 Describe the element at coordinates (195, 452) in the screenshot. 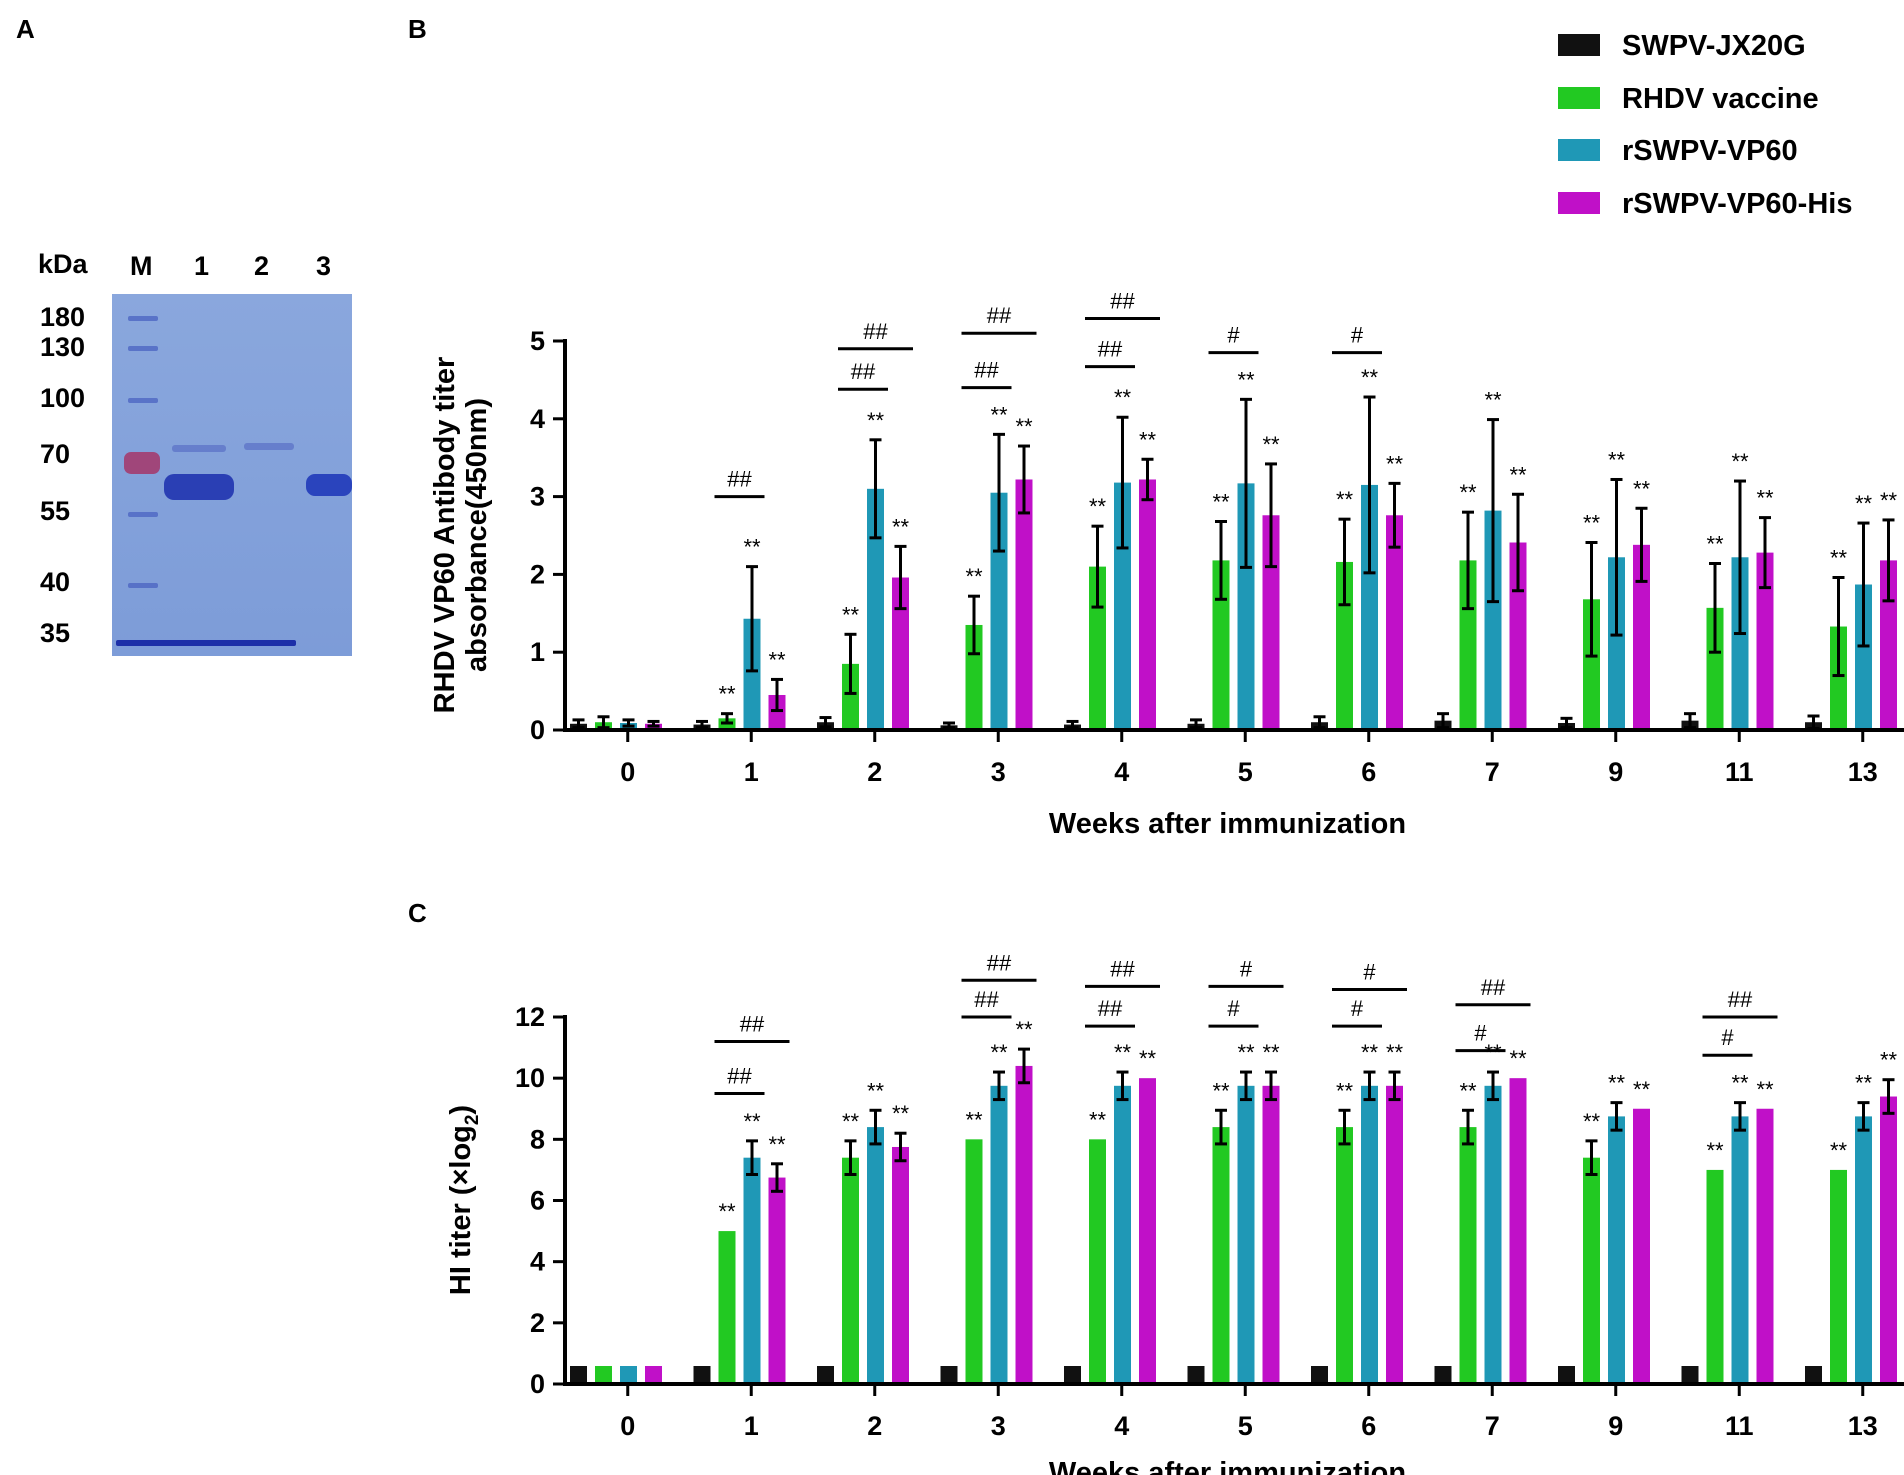

I see `gel-panel: kDa M 1 2 3 180 130 100 70 55 40 35` at that location.